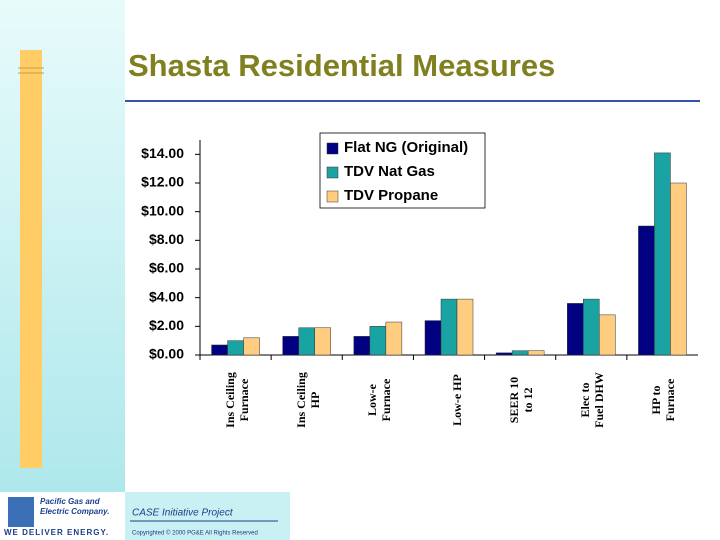 The image size is (720, 540). Describe the element at coordinates (521, 400) in the screenshot. I see `x-tick-label: SEER 10 to 12` at that location.